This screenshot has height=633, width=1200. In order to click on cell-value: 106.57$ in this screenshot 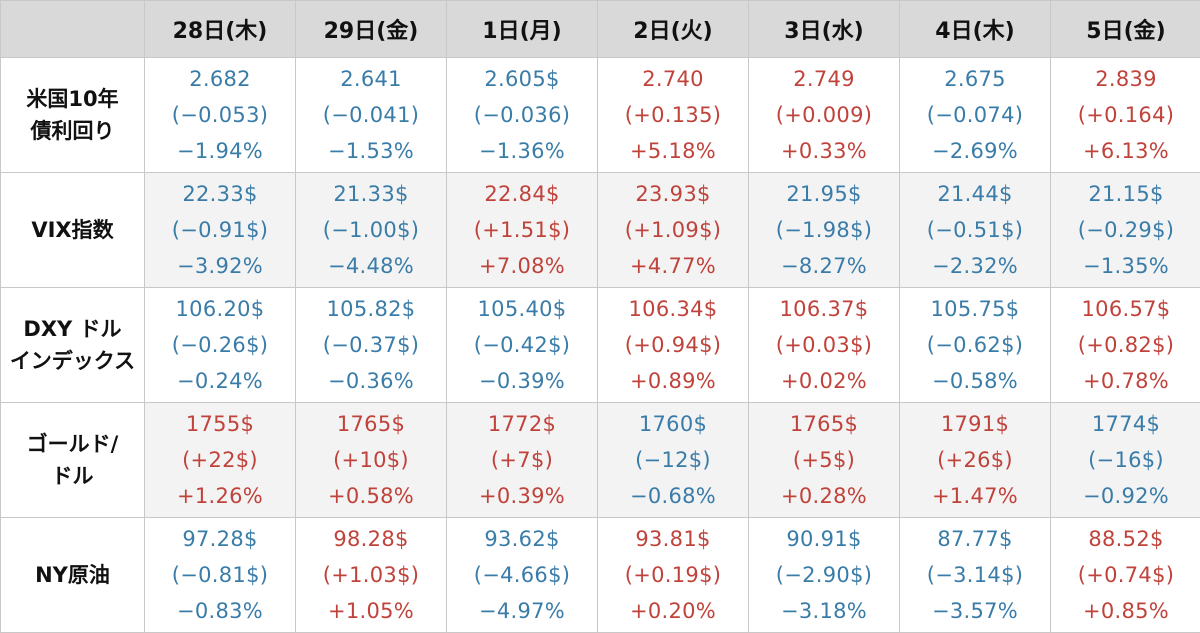, I will do `click(1126, 309)`.